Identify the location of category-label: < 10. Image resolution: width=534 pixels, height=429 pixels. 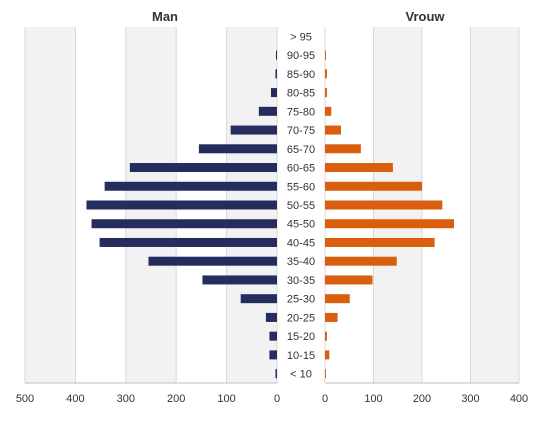
(301, 375).